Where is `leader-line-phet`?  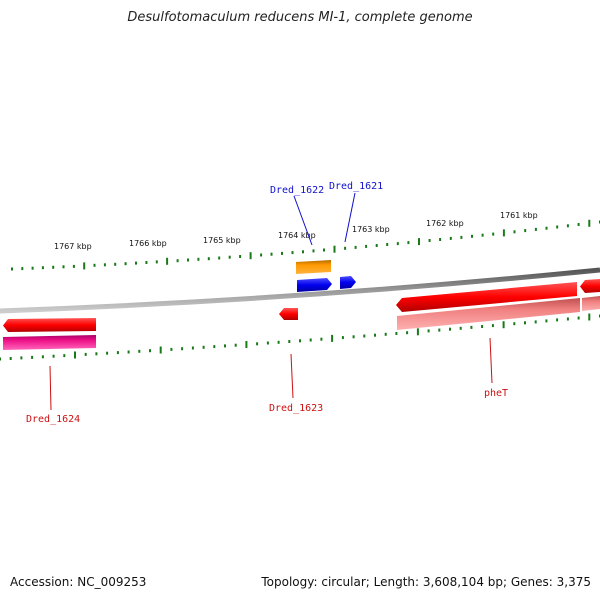 leader-line-phet is located at coordinates (491, 360).